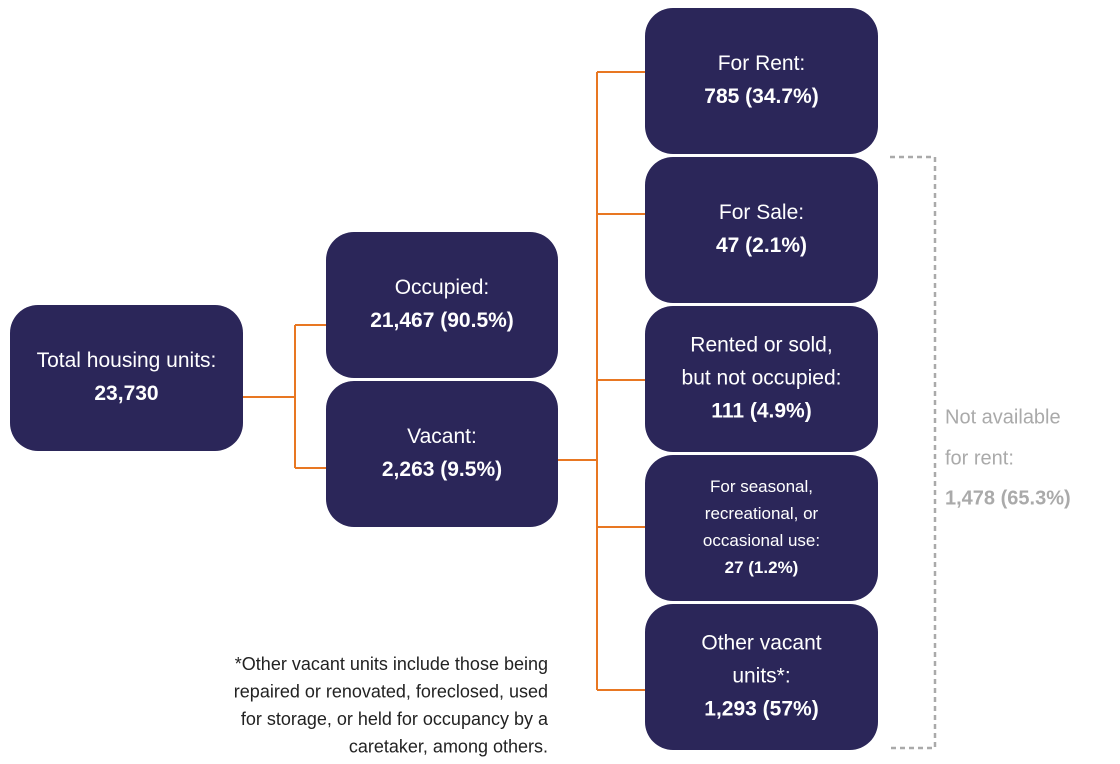 This screenshot has width=1120, height=764. What do you see at coordinates (762, 63) in the screenshot?
I see `node-label: For Rent:` at bounding box center [762, 63].